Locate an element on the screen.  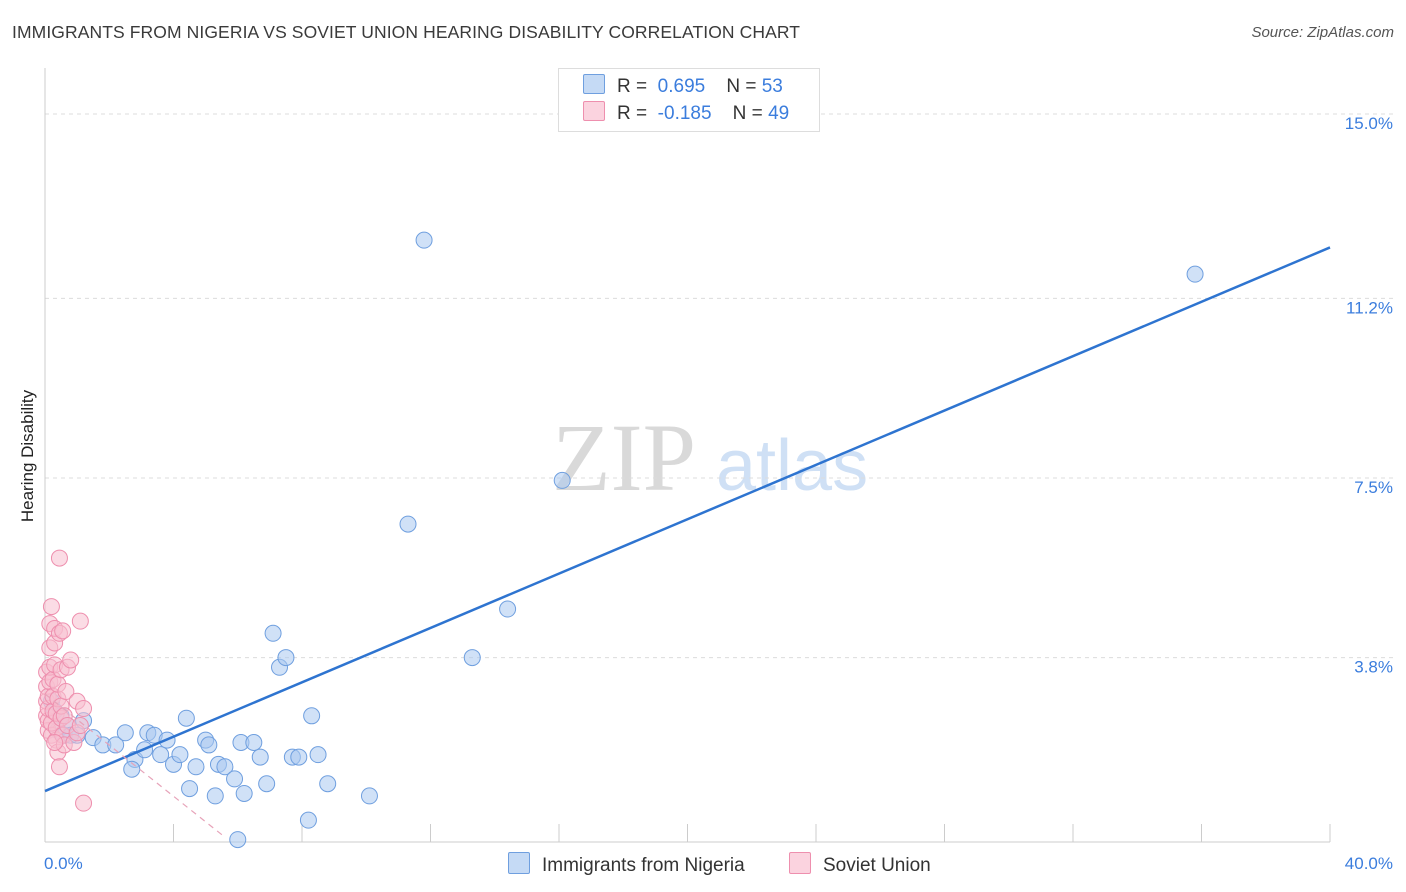
series-swatch-soviet is located at coordinates (800, 863).